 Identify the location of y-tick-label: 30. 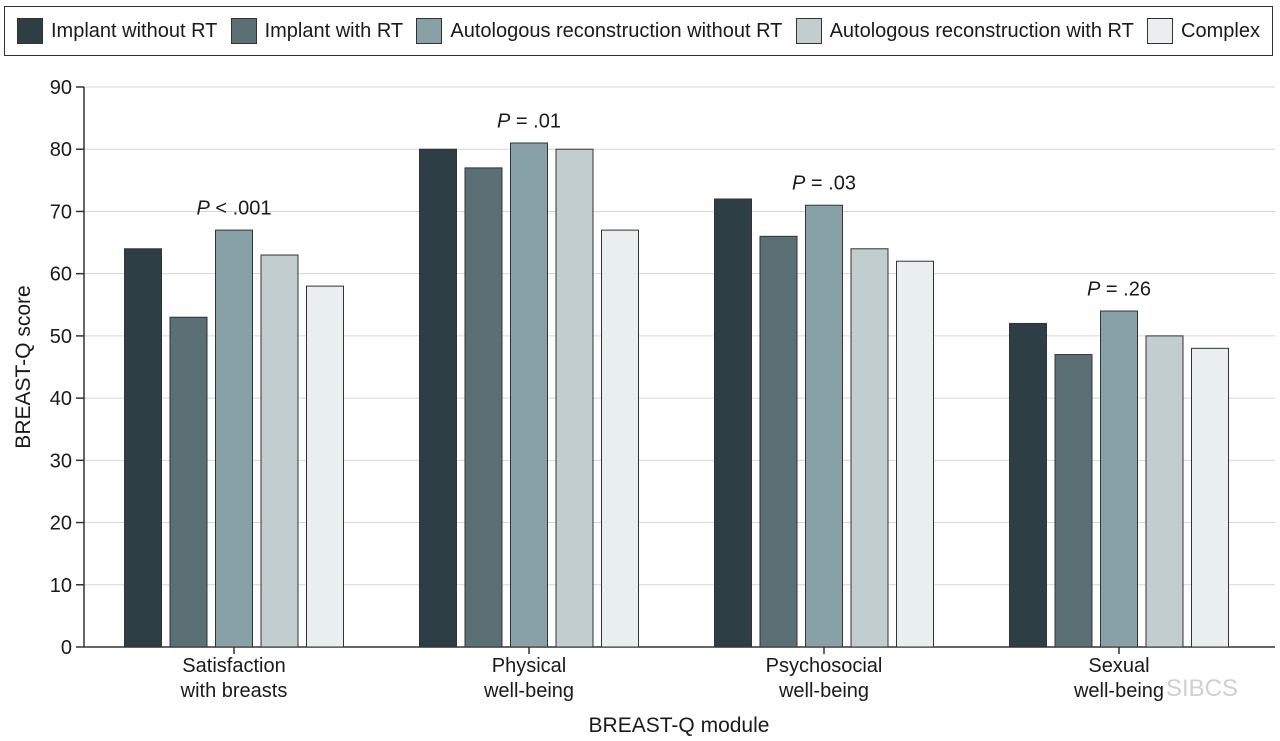
(61, 461).